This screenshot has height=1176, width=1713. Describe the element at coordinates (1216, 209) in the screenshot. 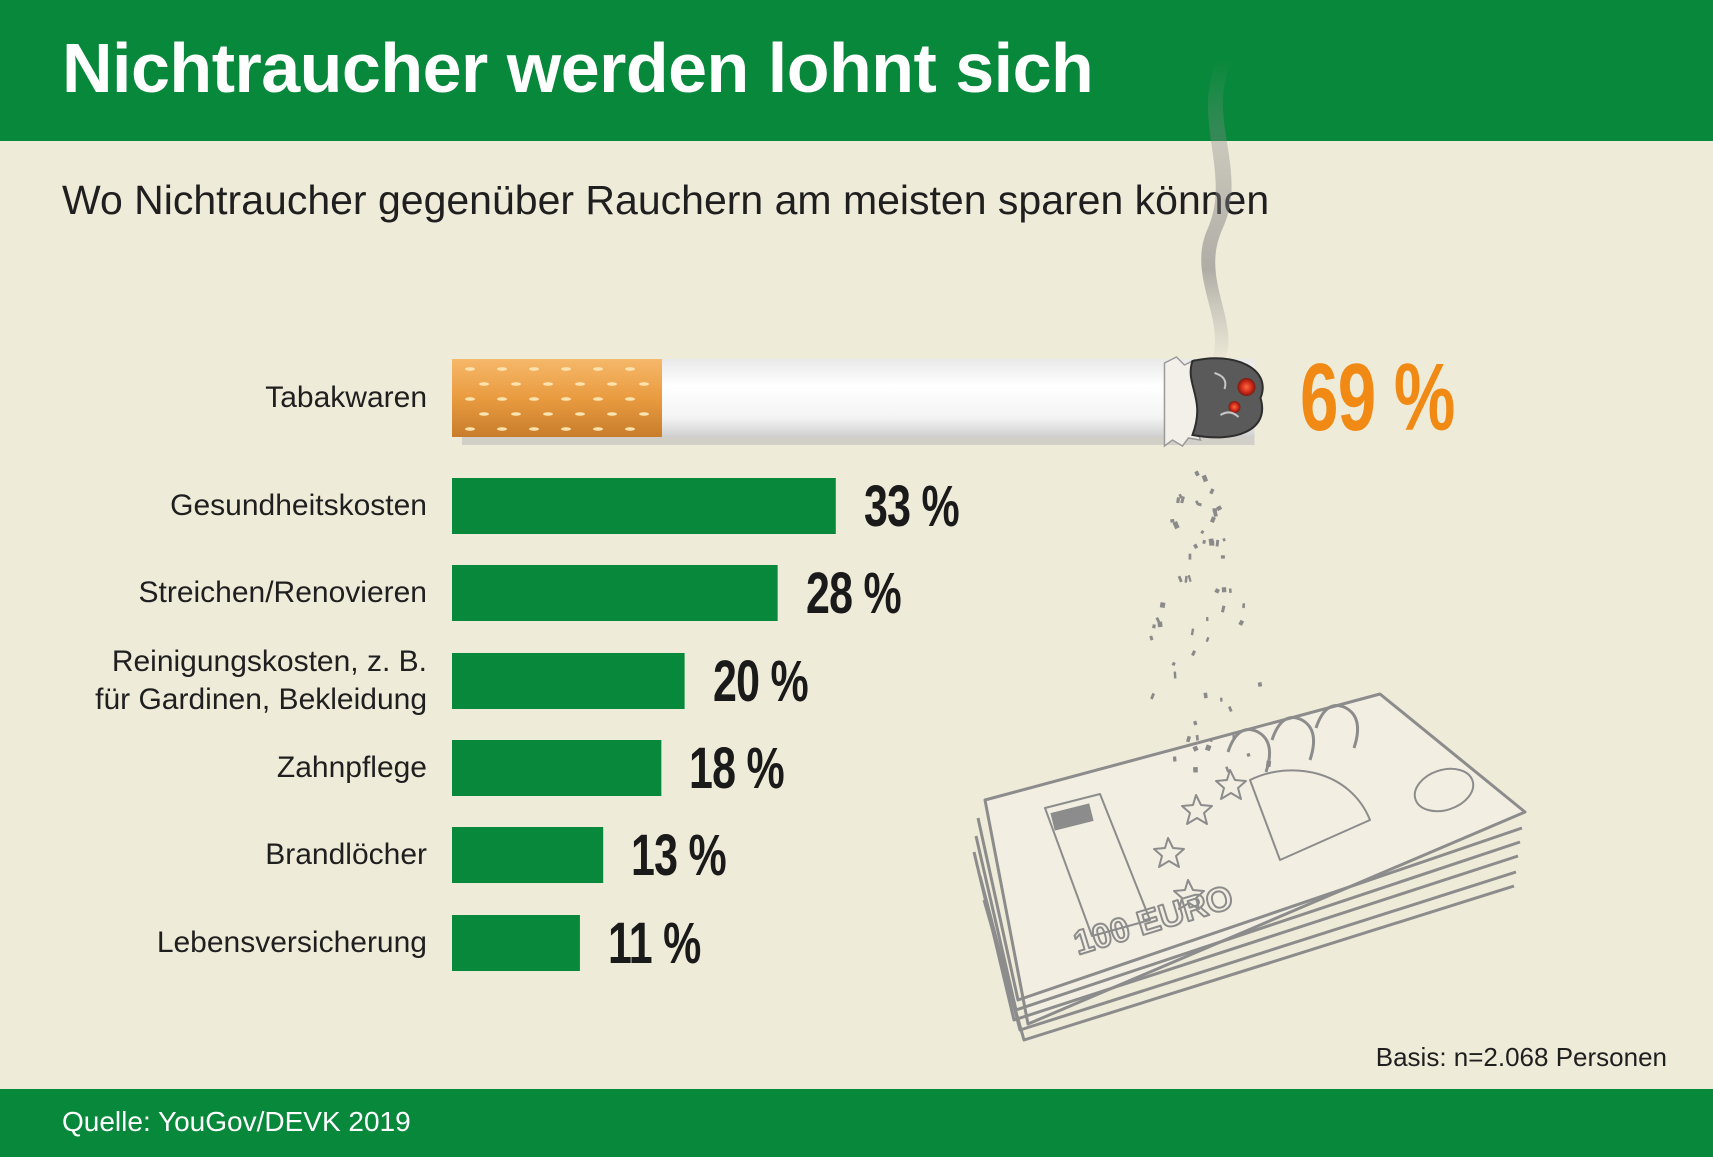

I see `smoke-icon` at that location.